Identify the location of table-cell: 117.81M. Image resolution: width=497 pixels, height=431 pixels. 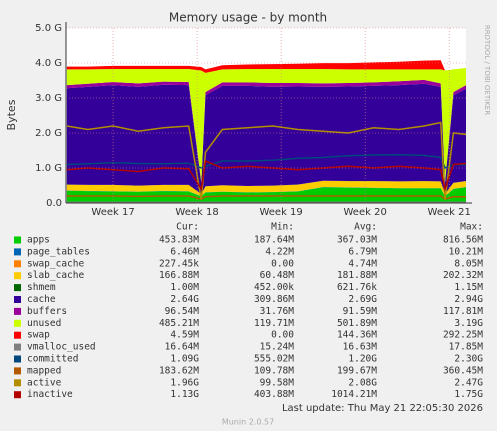
(463, 311).